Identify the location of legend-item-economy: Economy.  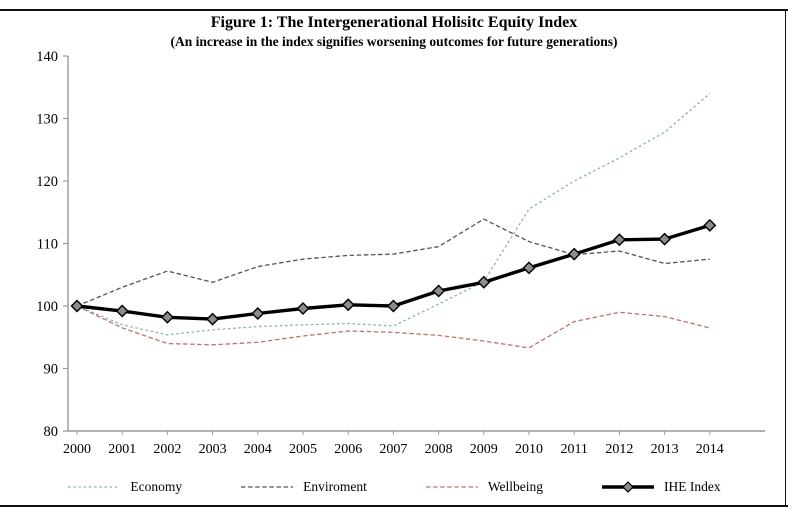
(124, 487).